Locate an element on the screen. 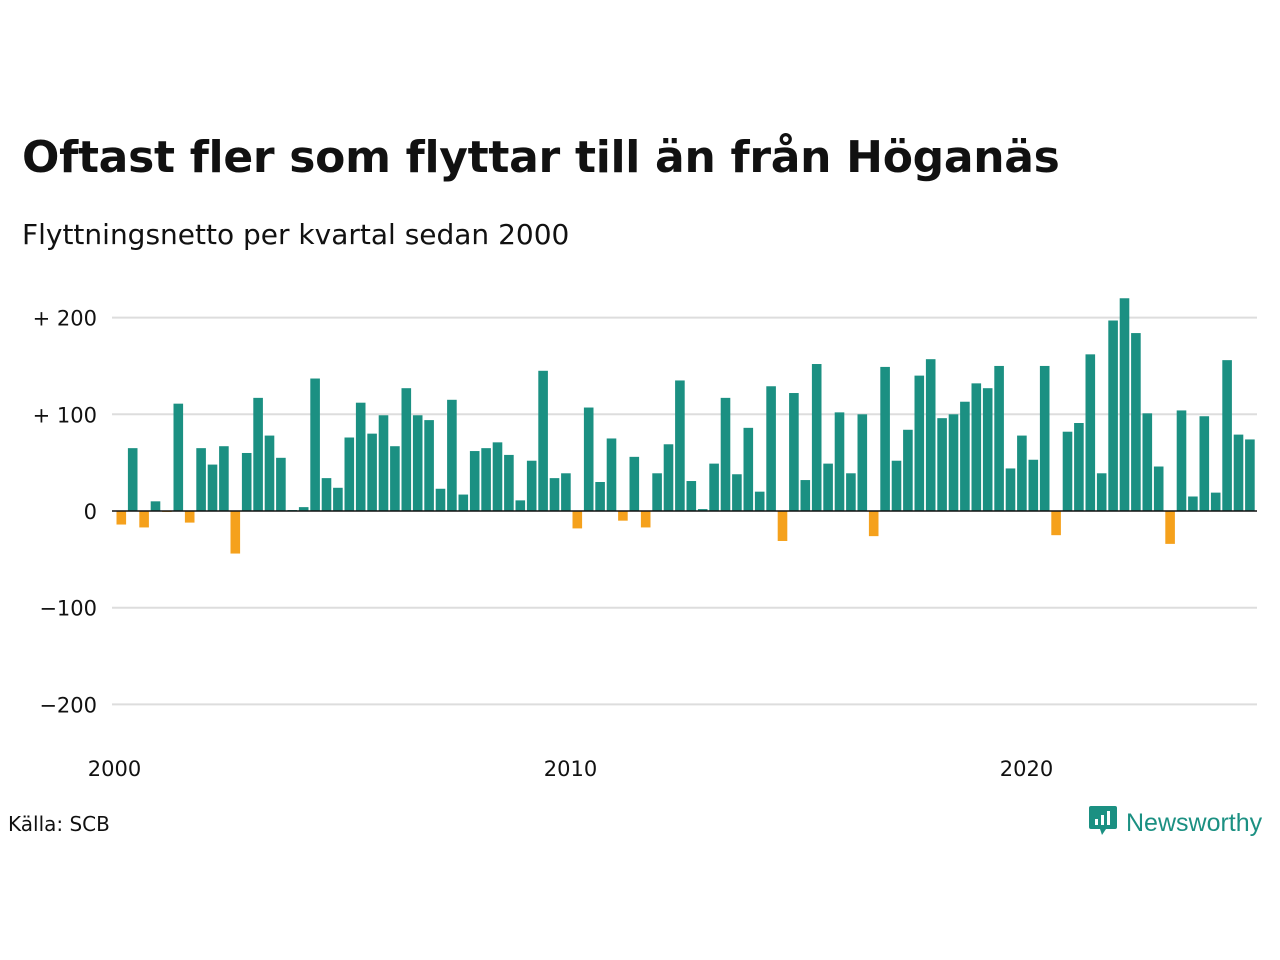  brand-name: Newsworthy is located at coordinates (1194, 822).